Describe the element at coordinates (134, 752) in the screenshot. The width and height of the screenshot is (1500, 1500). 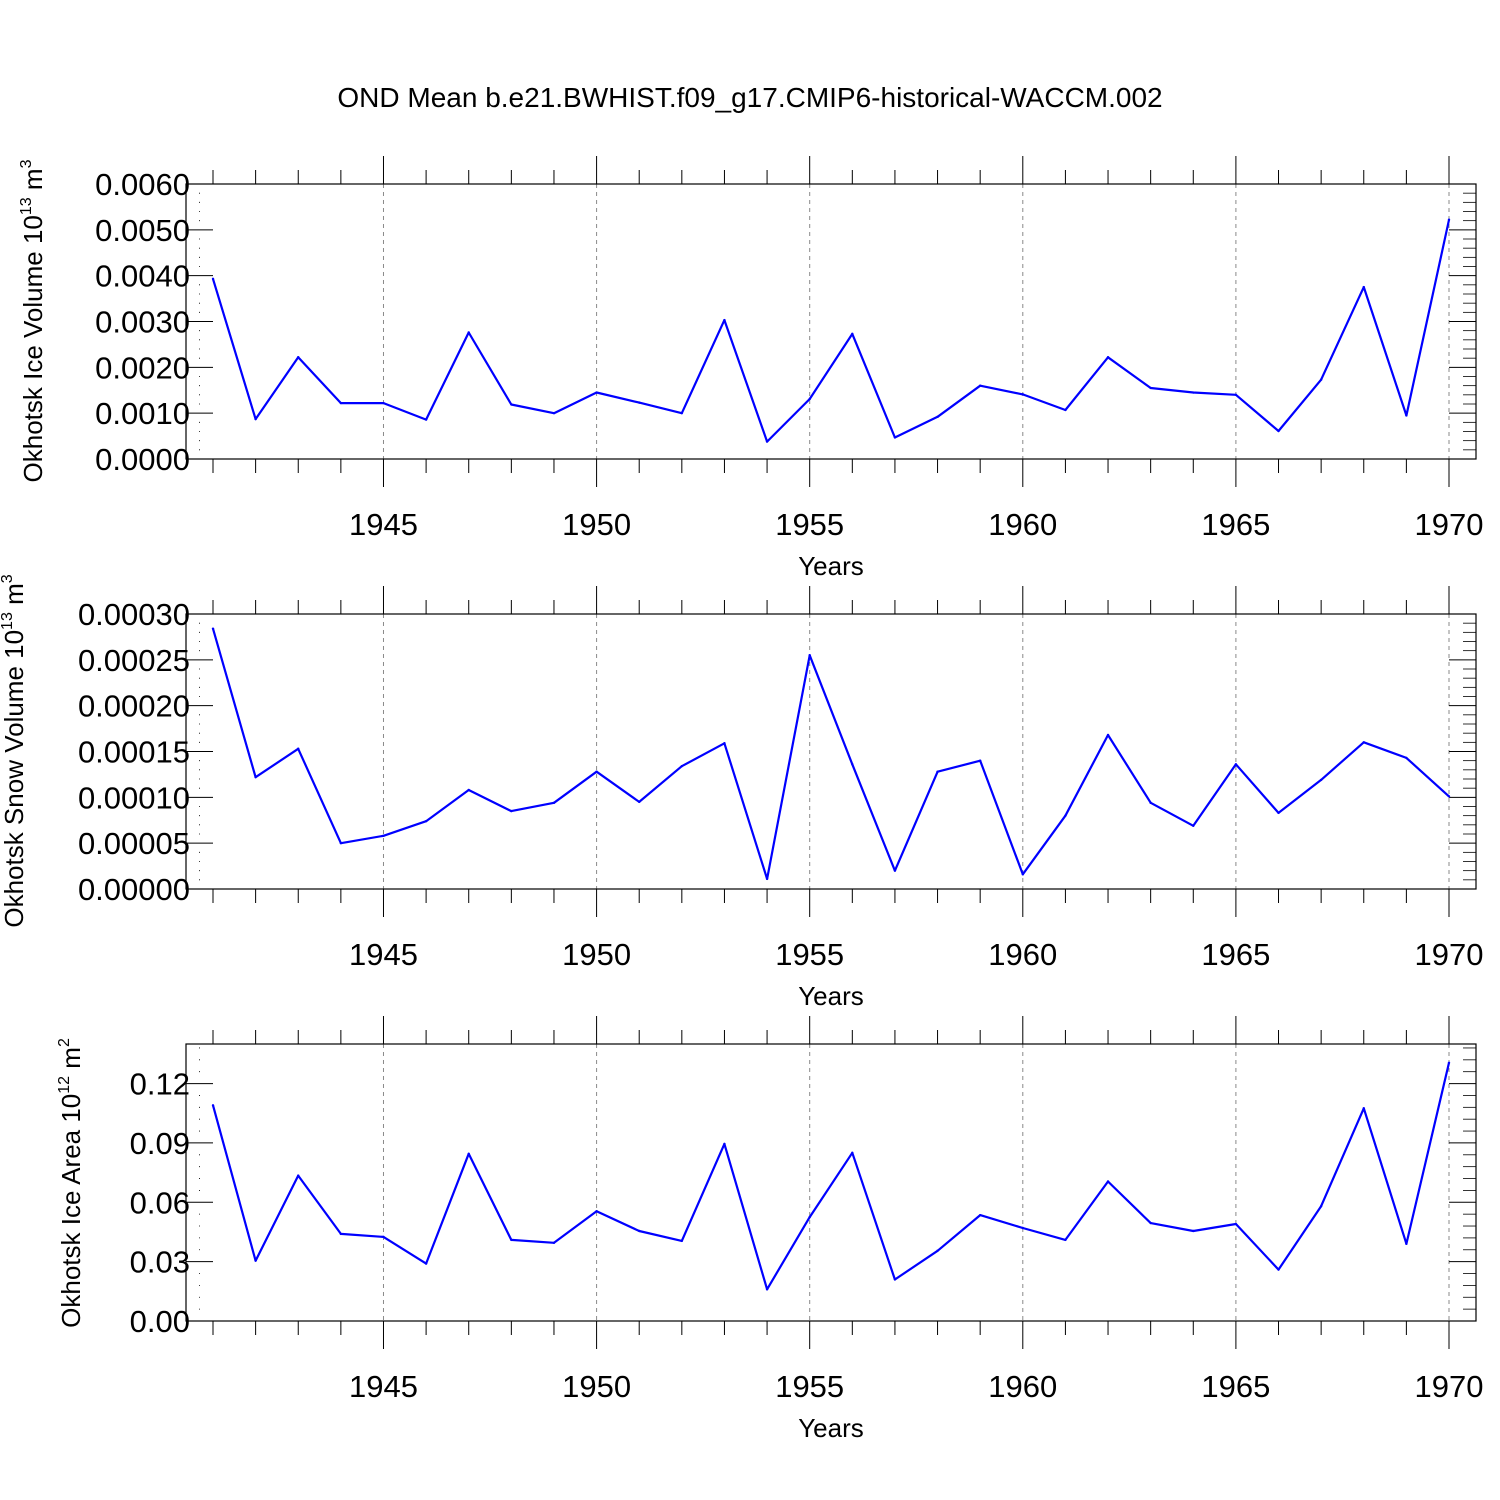
I see `y-tick-label: 0.00015` at that location.